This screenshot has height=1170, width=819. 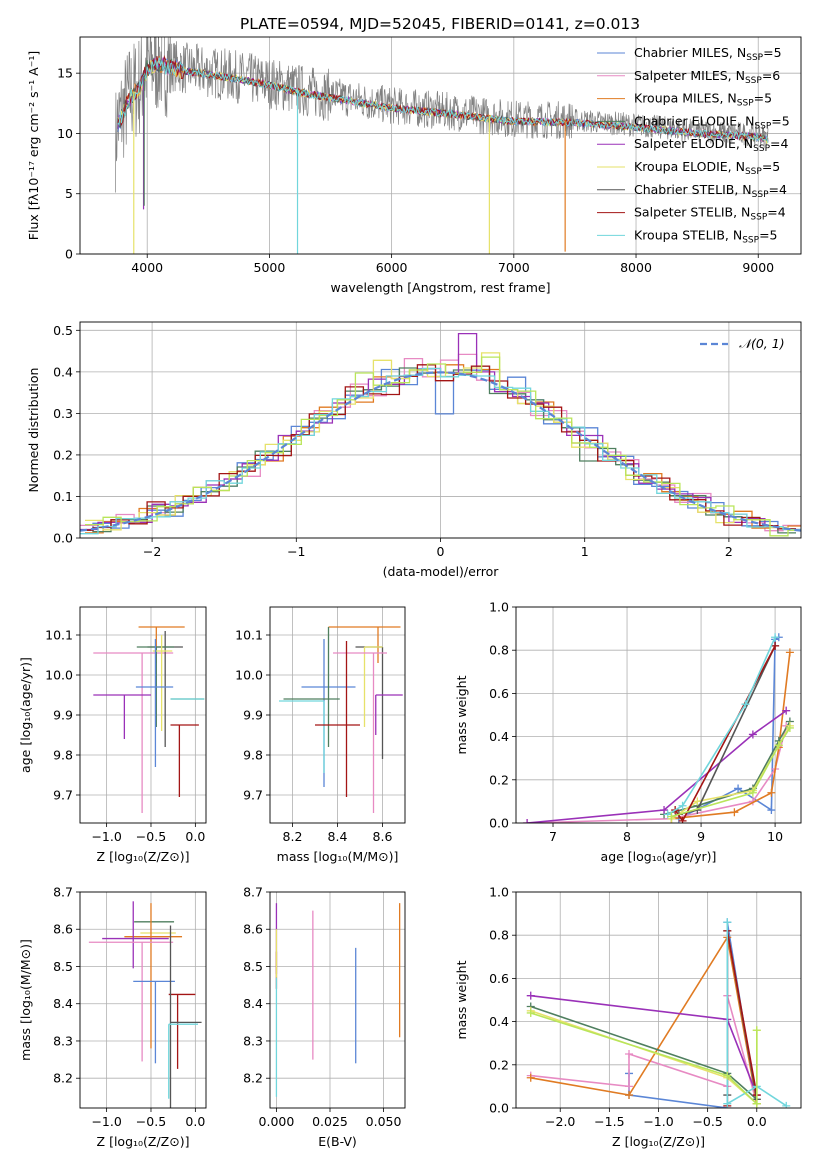 I want to click on age_vs_Z-ylabel: age [log₁₀(age/yr)], so click(x=25, y=715).